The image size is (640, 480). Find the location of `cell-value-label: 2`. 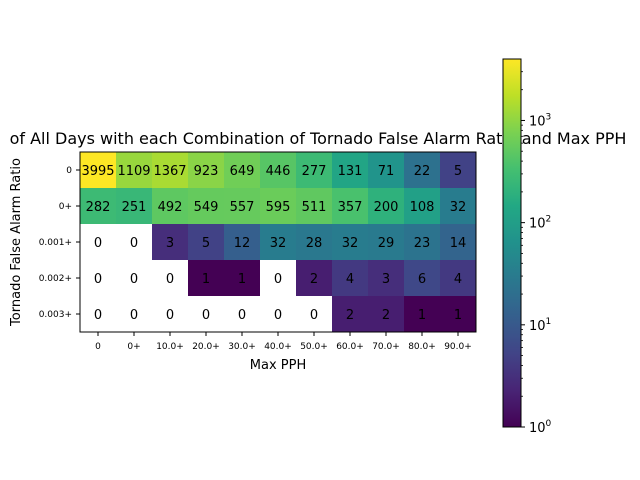

cell-value-label: 2 is located at coordinates (350, 315).